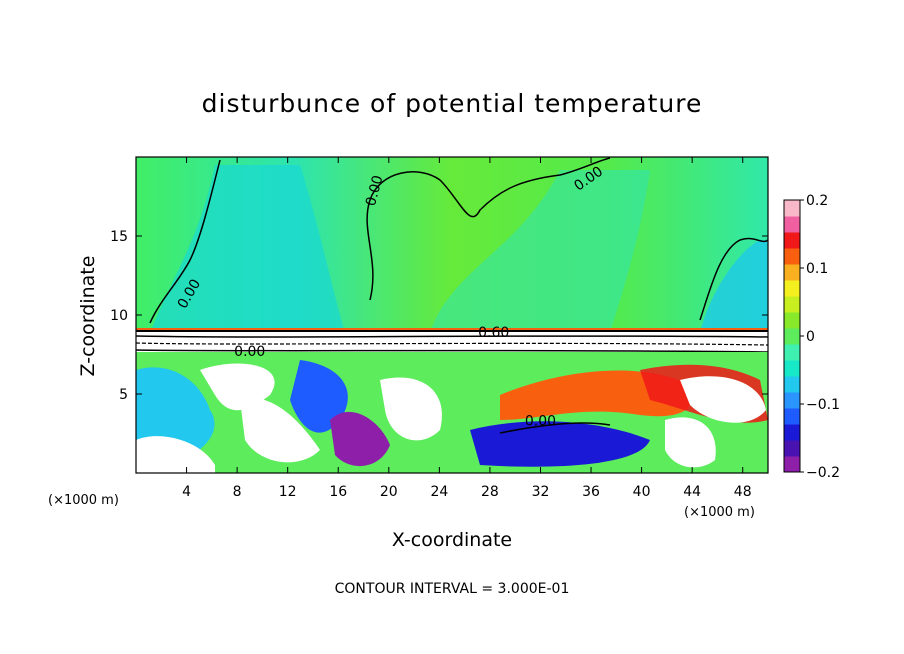 The height and width of the screenshot is (654, 904). I want to click on contour-label: 0.60, so click(493, 333).